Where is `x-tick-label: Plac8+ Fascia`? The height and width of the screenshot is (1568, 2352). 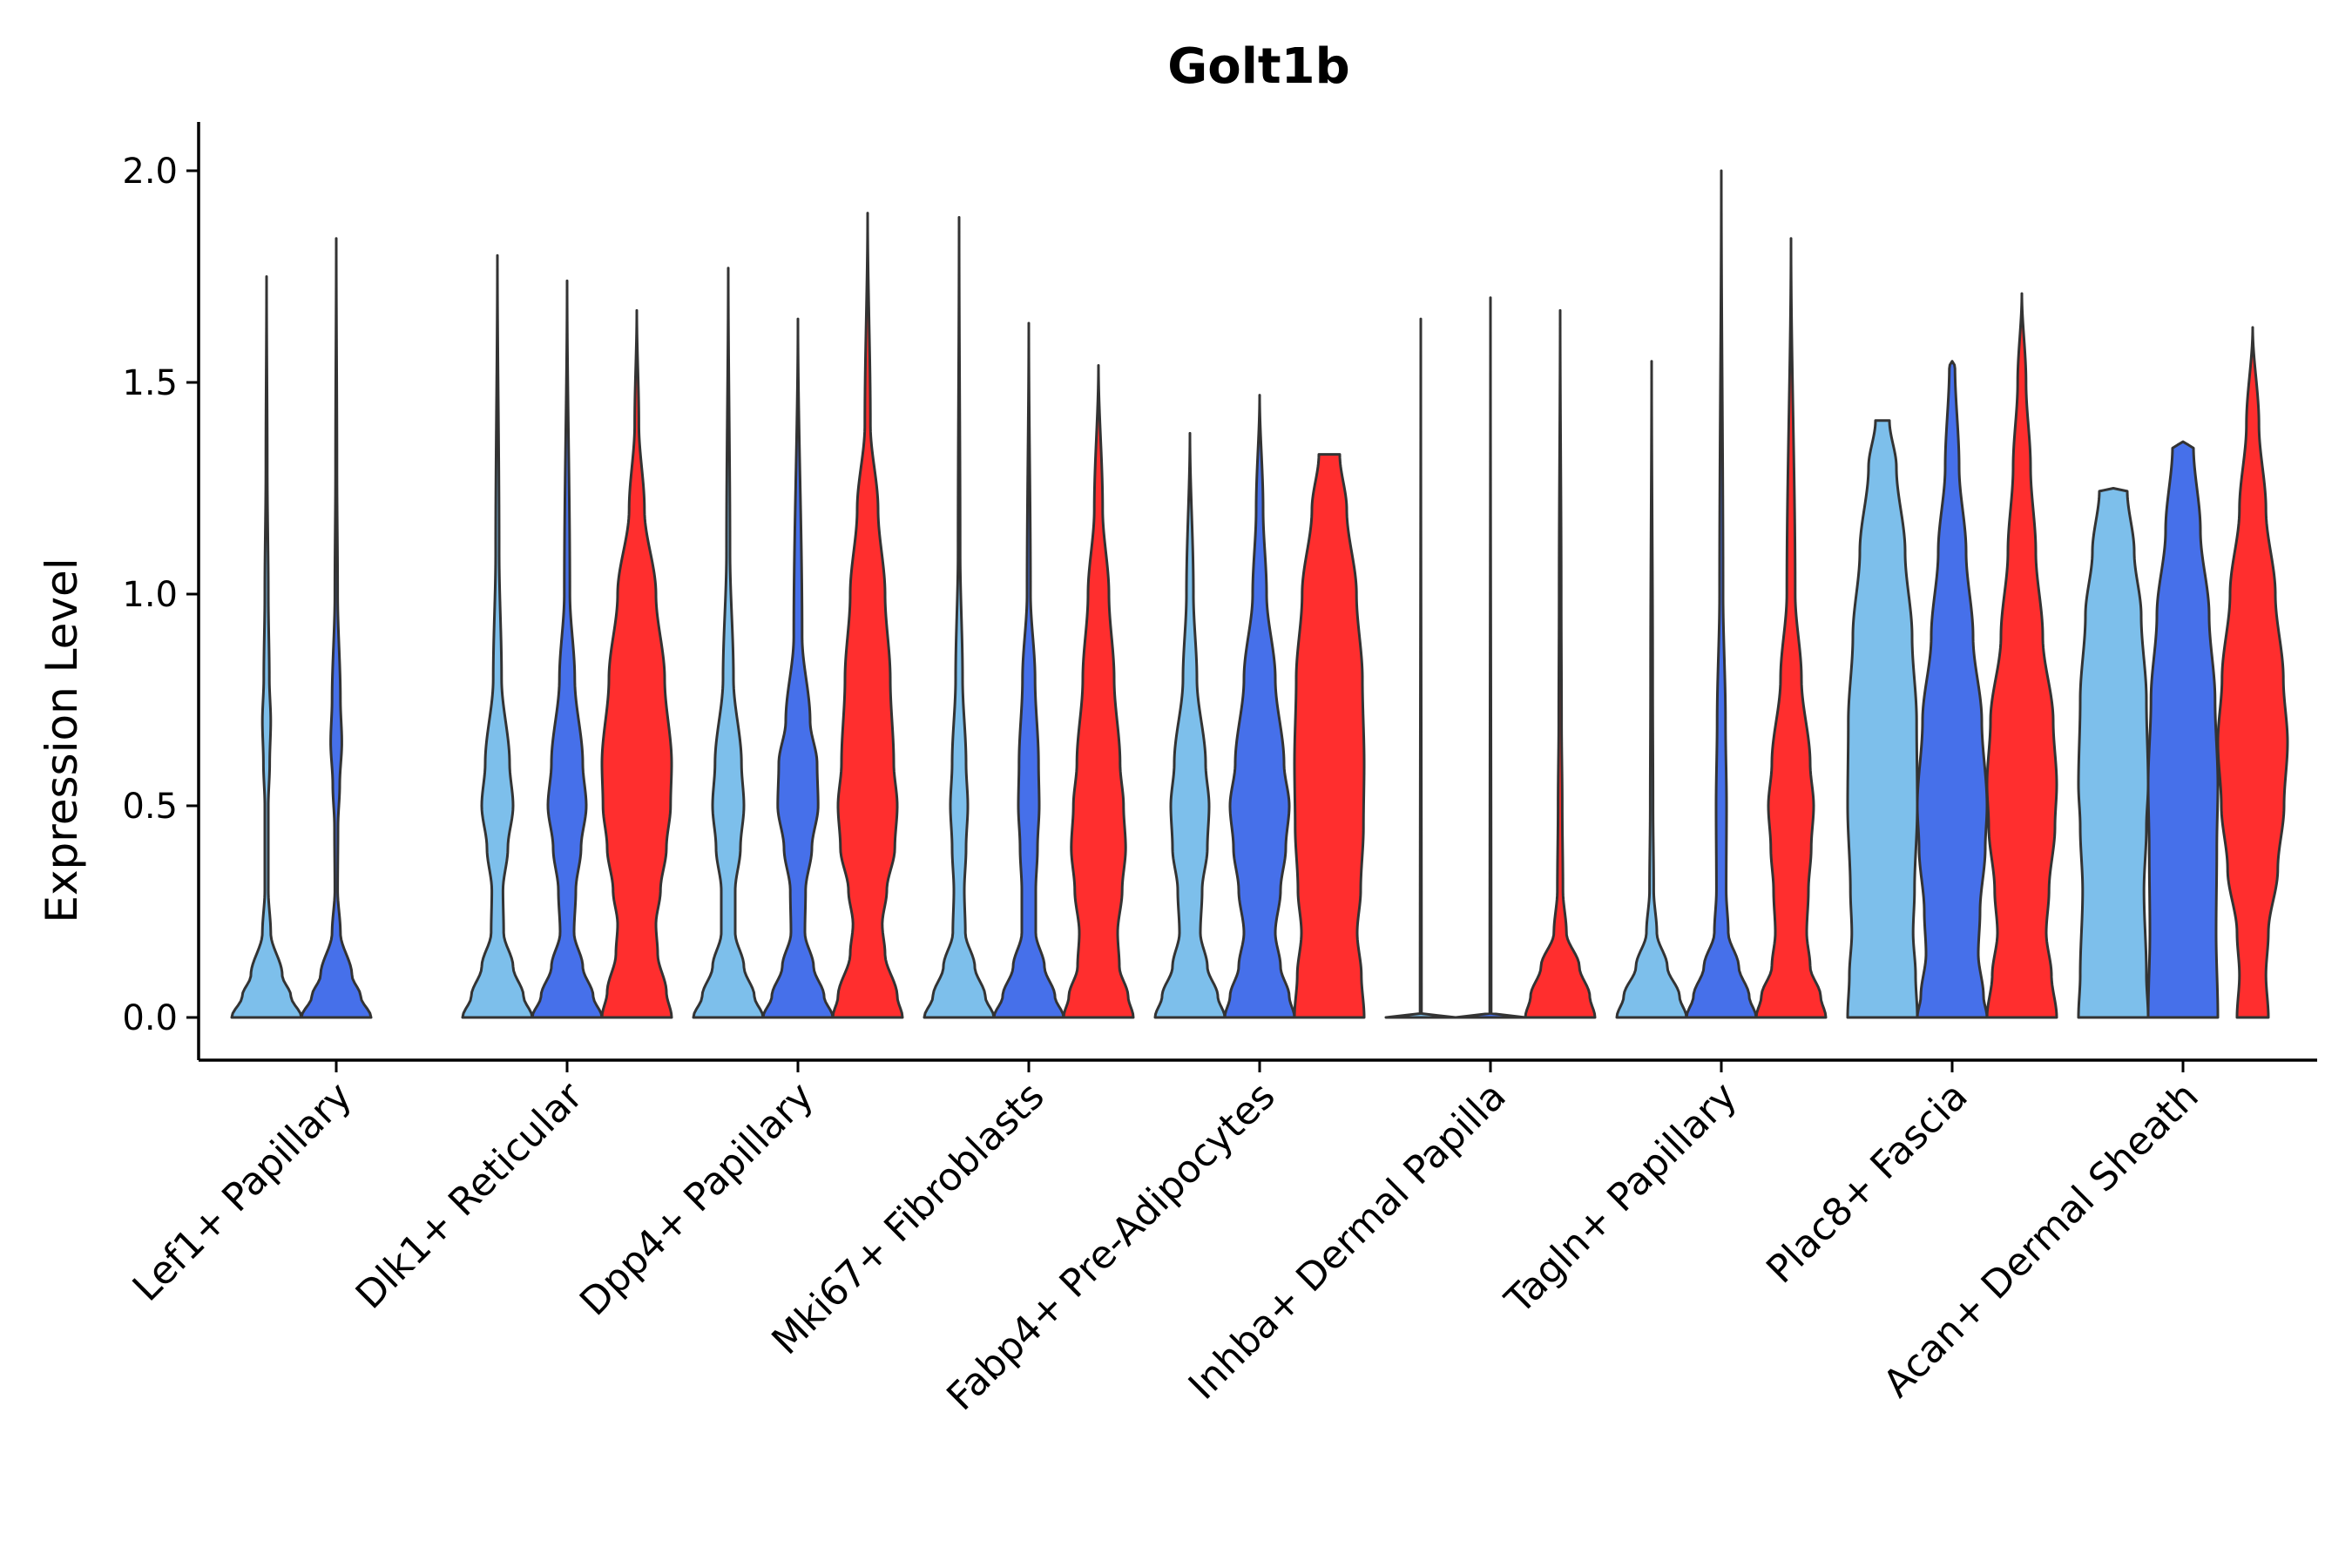 x-tick-label: Plac8+ Fascia is located at coordinates (1867, 1183).